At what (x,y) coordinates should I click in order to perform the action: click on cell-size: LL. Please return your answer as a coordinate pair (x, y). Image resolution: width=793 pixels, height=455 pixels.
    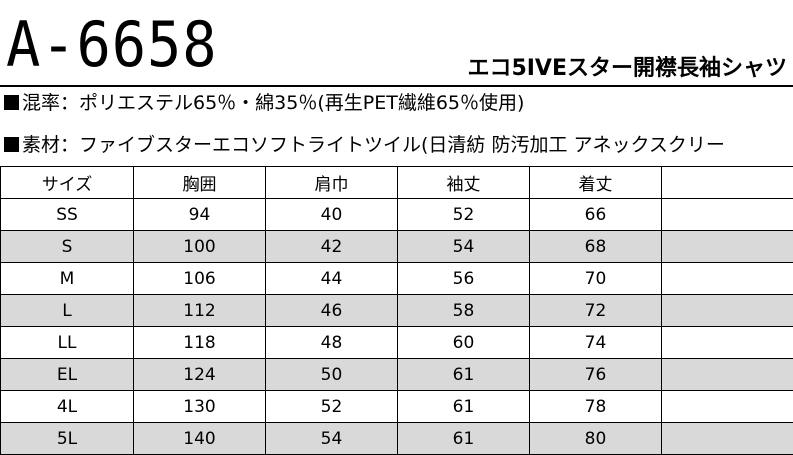
    Looking at the image, I should click on (67, 343).